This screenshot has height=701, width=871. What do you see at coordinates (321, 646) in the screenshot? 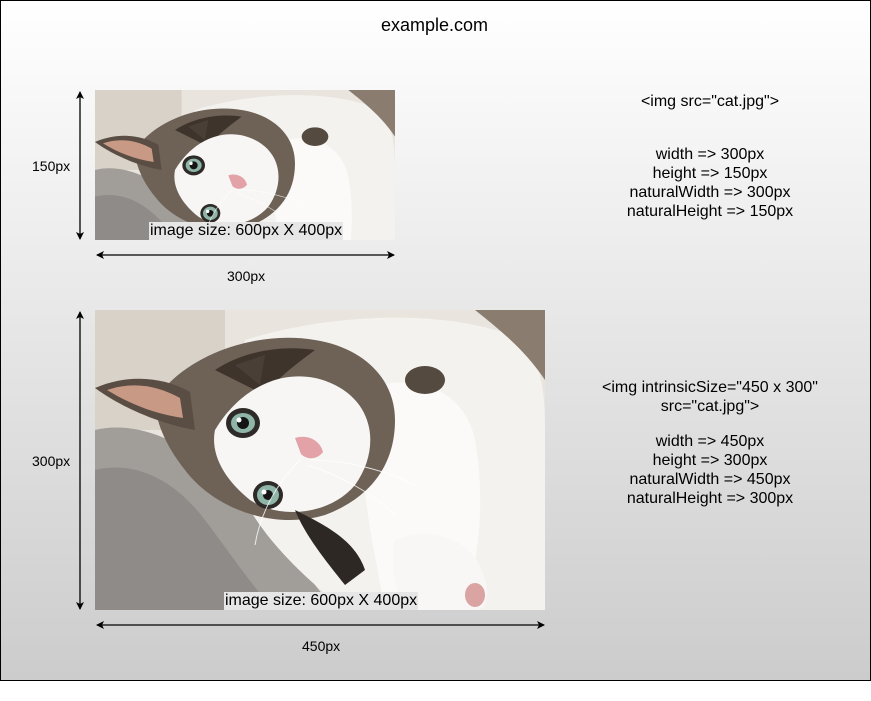
I see `width-label-2: 450px` at bounding box center [321, 646].